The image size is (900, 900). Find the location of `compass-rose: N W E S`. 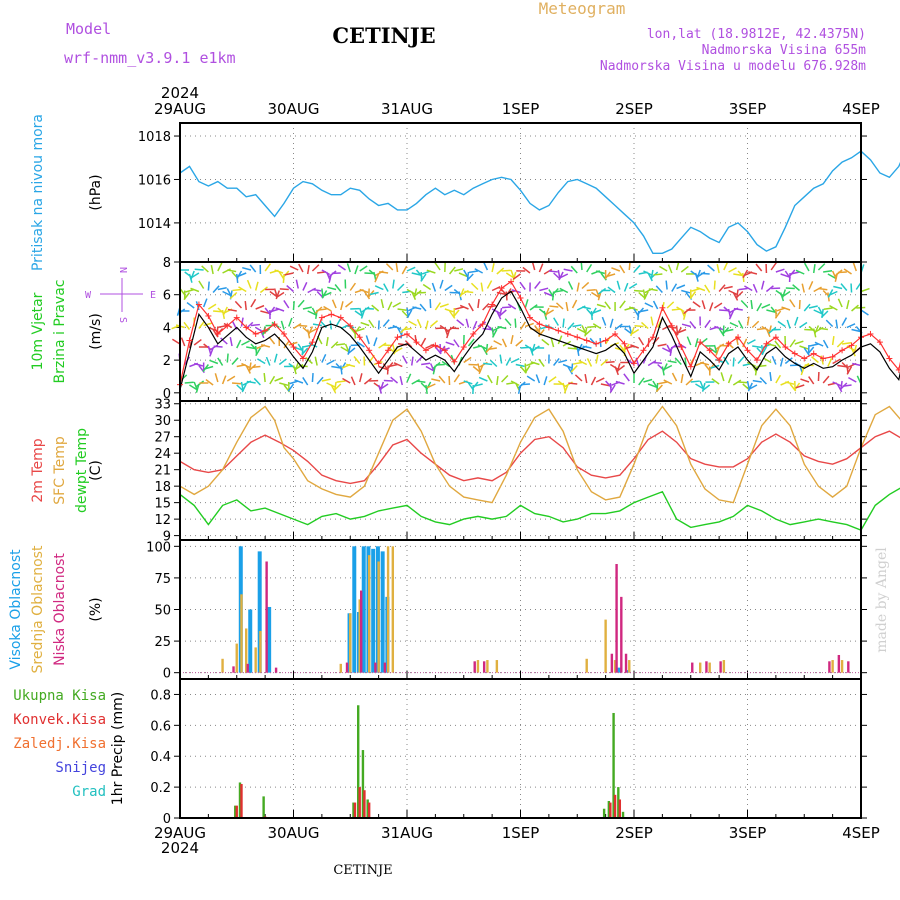

compass-rose: N W E S is located at coordinates (120, 295).